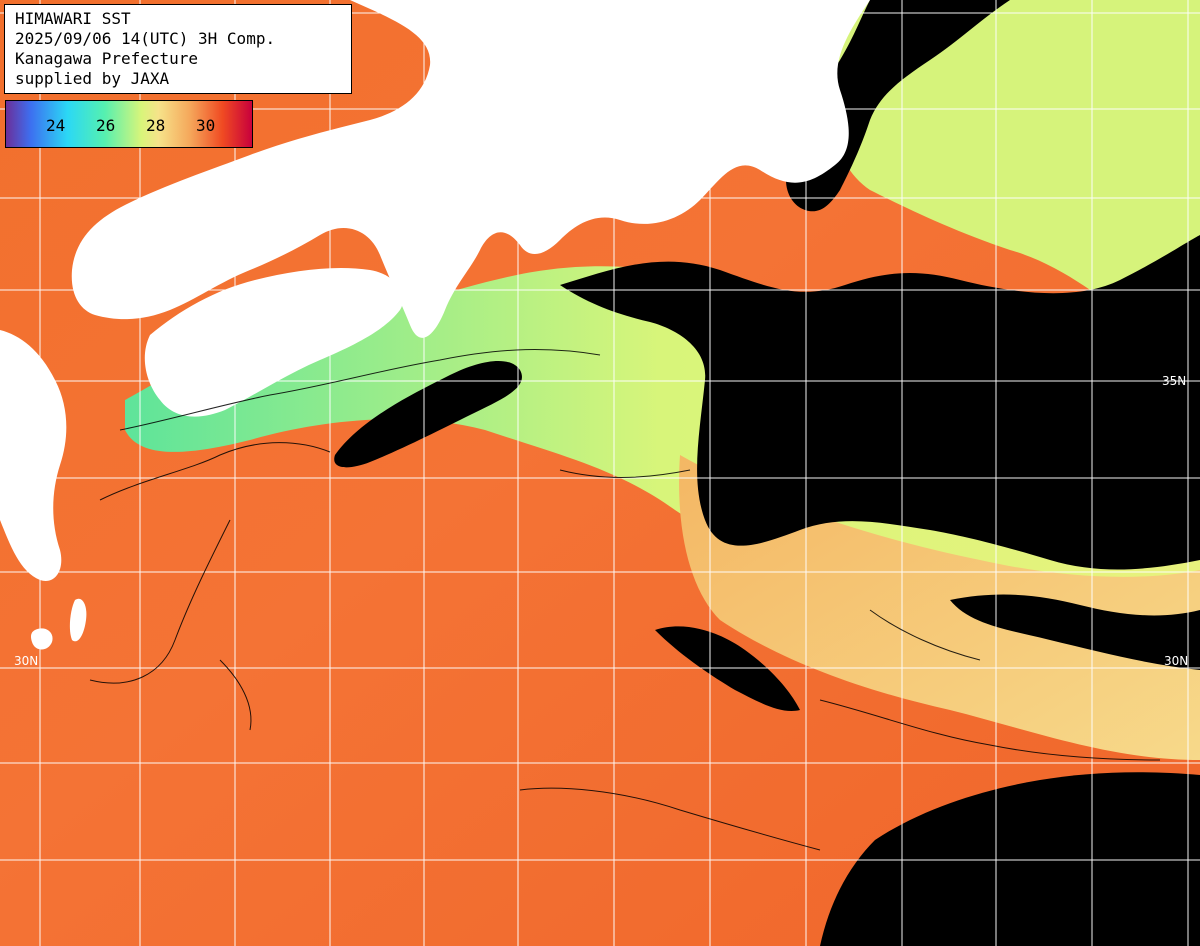  I want to click on lat-label-30n-left: 30N, so click(26, 661).